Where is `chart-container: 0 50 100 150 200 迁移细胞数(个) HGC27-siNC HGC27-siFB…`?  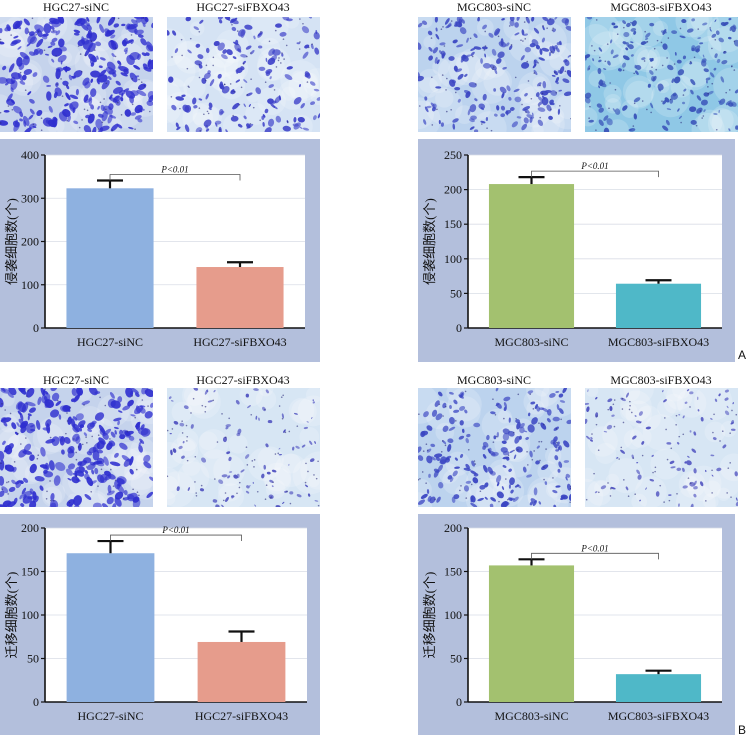
chart-container: 0 50 100 150 200 迁移细胞数(个) HGC27-siNC HGC27-siFB… is located at coordinates (160, 624).